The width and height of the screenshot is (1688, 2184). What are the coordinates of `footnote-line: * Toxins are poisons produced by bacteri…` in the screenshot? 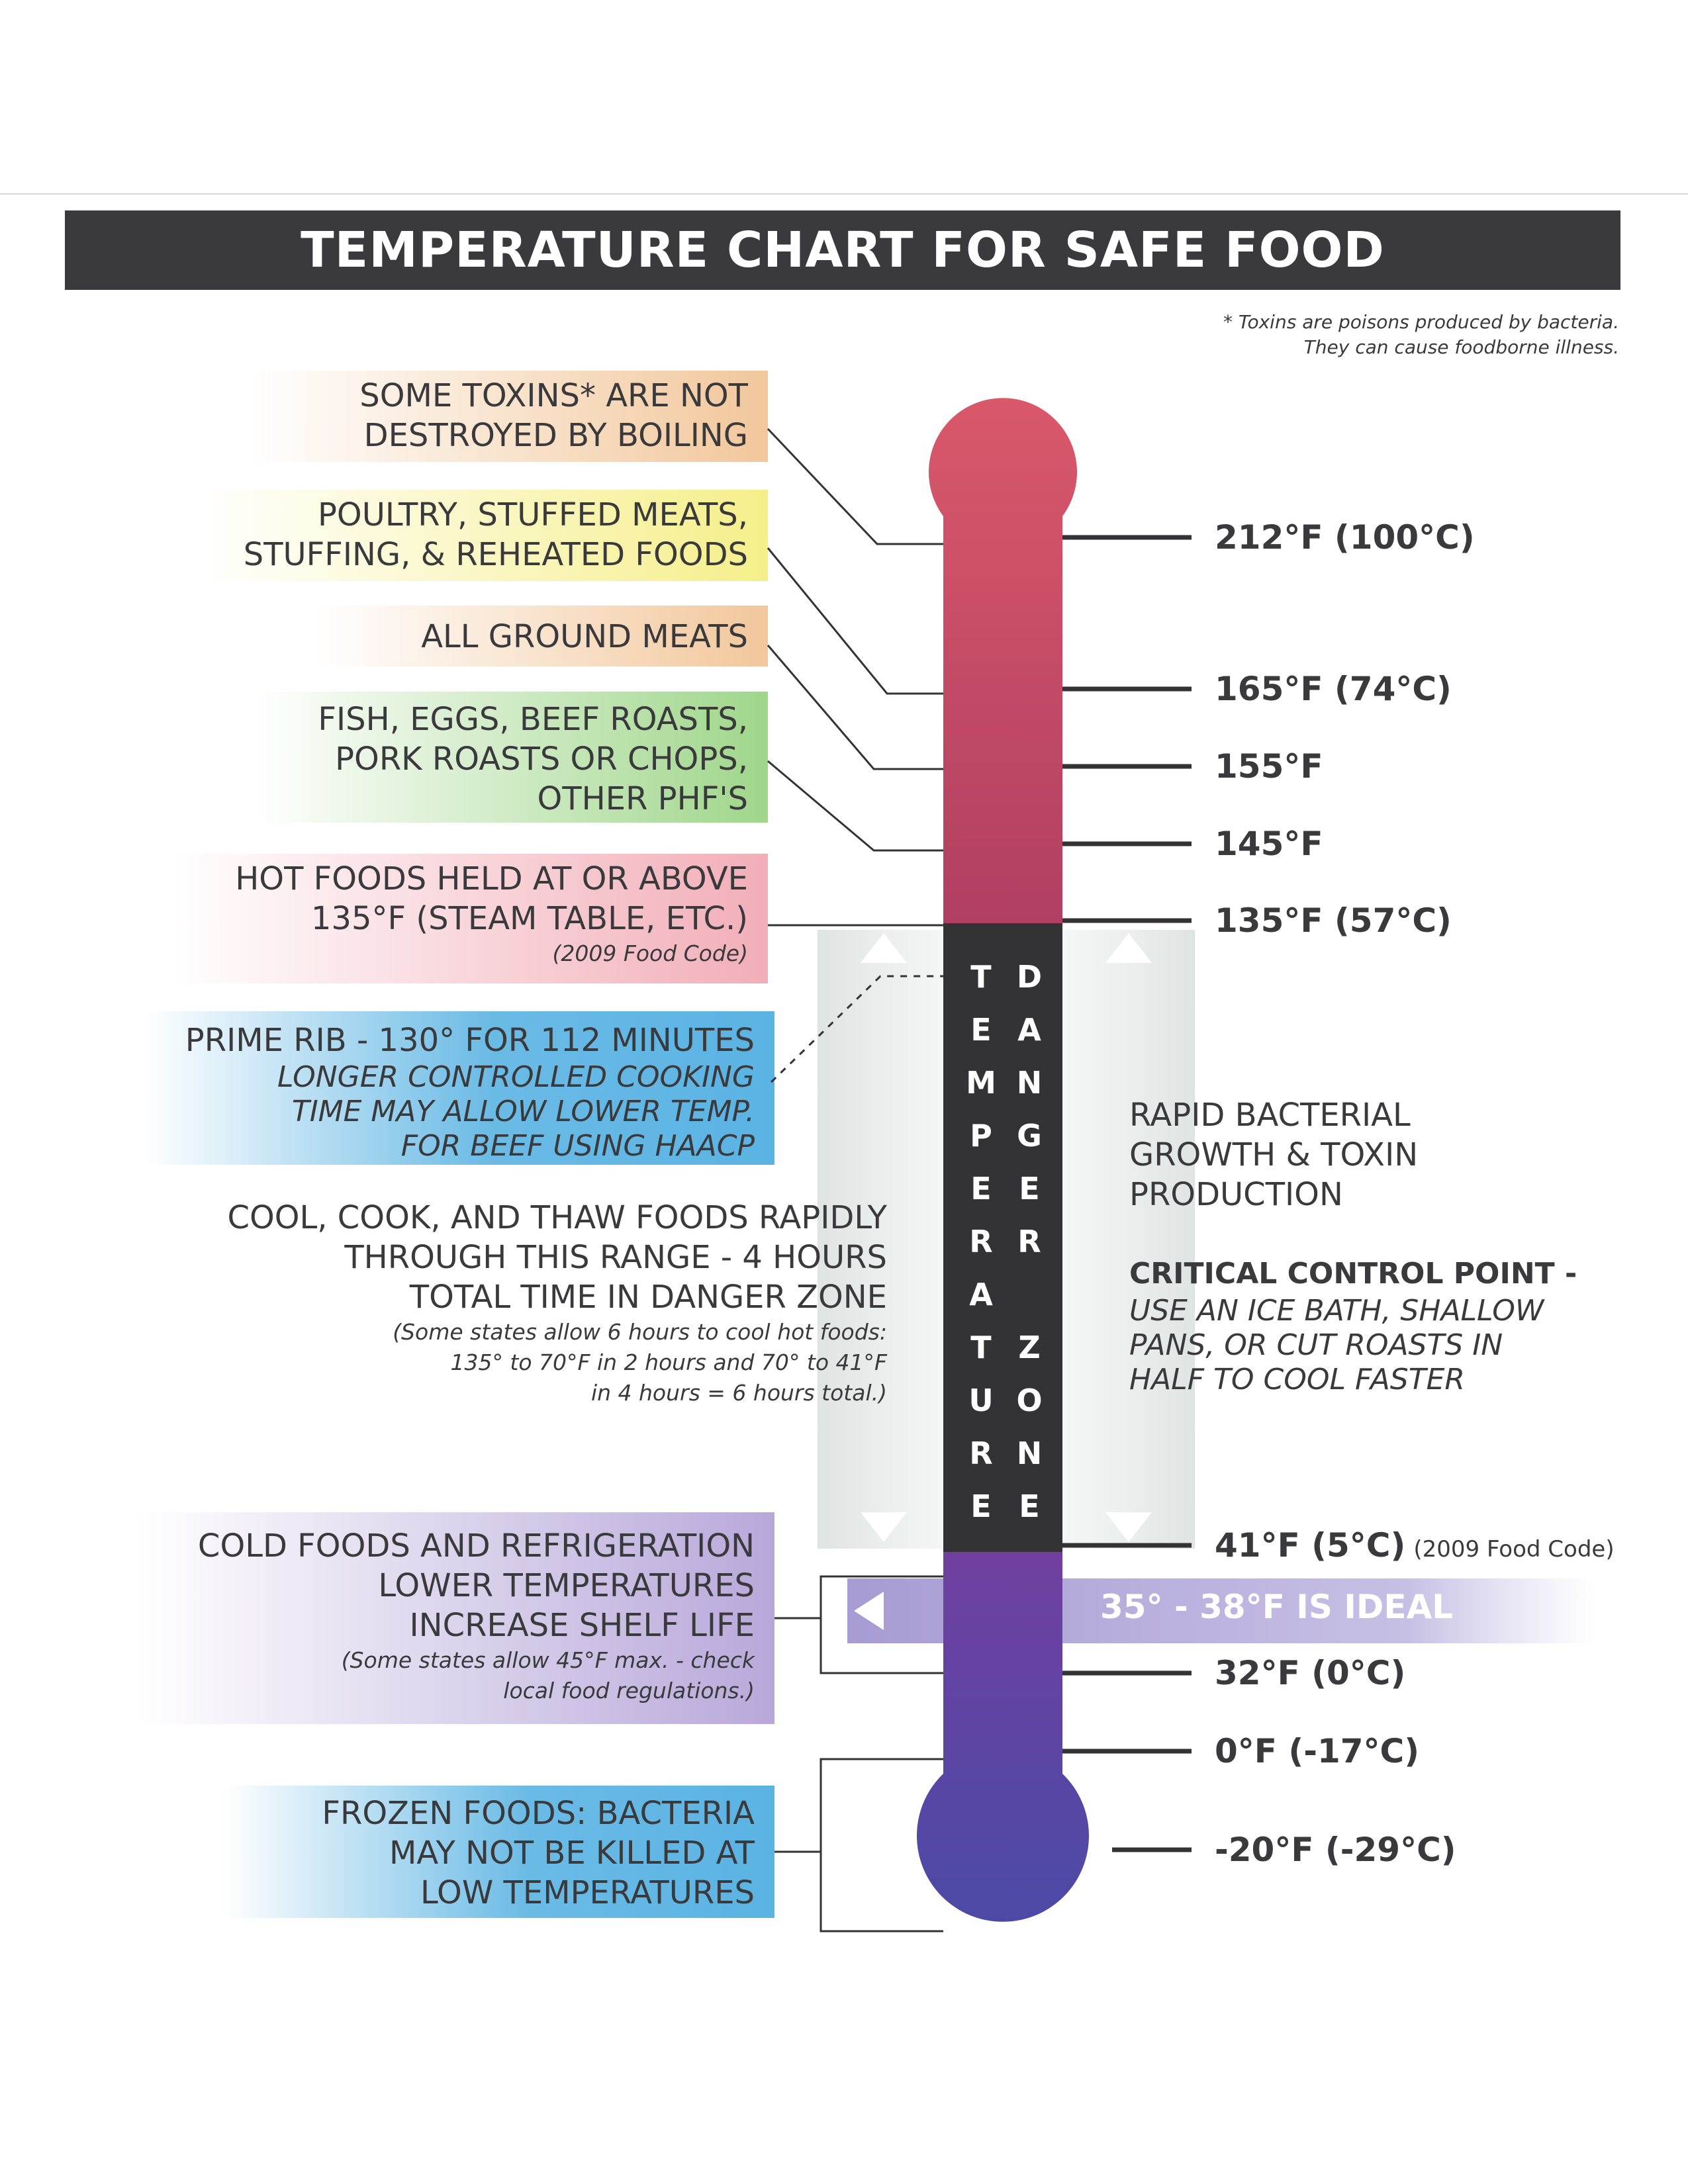 It's located at (1421, 322).